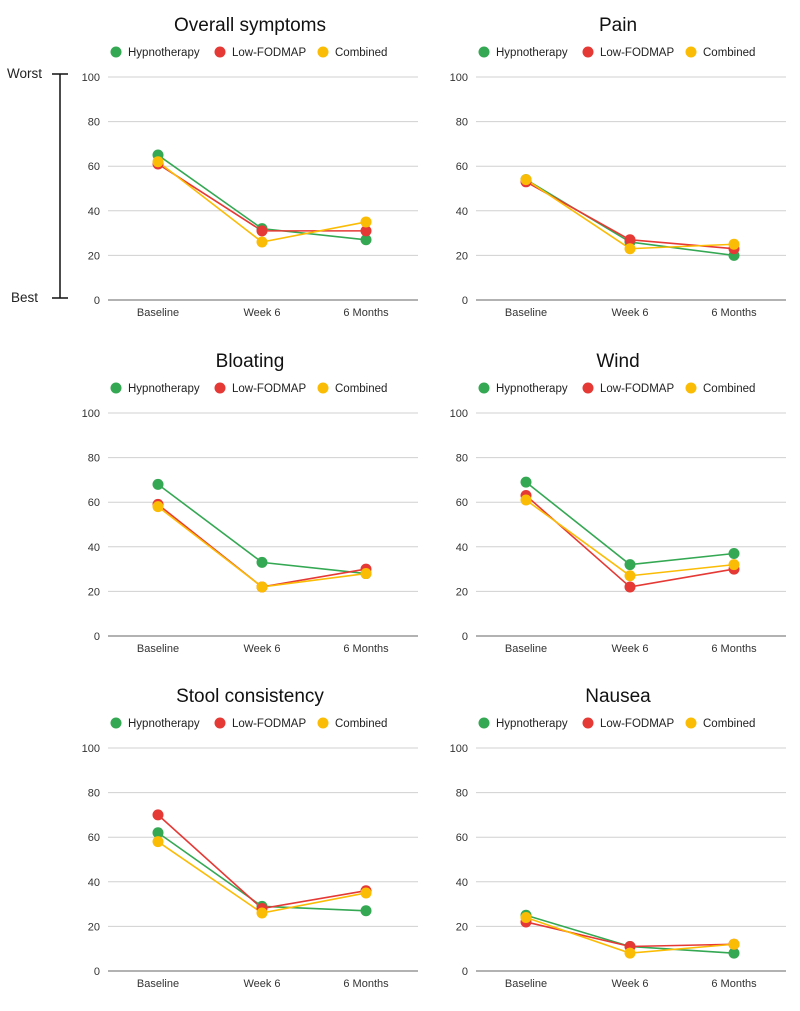 This screenshot has height=1011, width=800. What do you see at coordinates (24, 297) in the screenshot?
I see `scale-best-label: Best` at bounding box center [24, 297].